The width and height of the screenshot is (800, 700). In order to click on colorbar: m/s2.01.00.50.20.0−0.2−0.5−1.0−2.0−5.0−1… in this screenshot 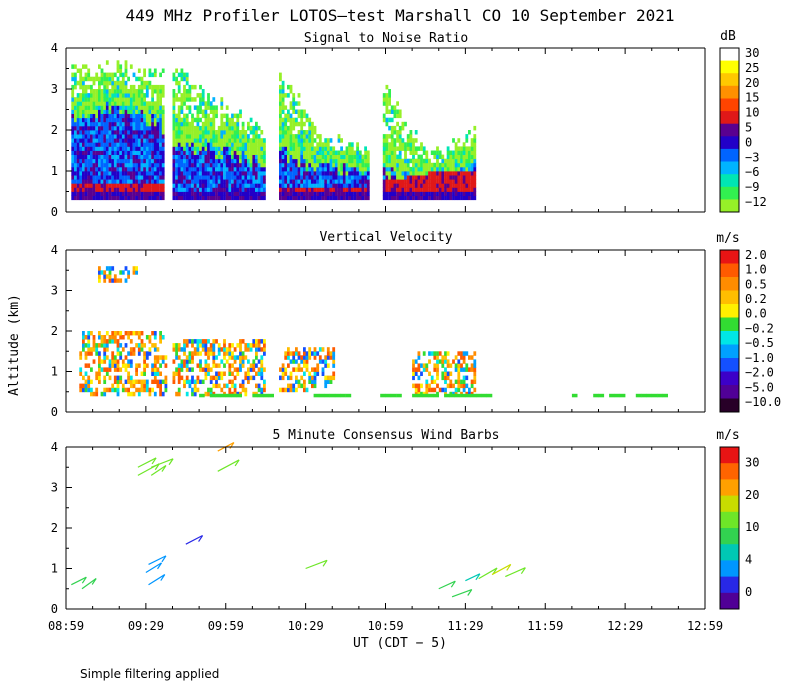, I will do `click(748, 322)`.